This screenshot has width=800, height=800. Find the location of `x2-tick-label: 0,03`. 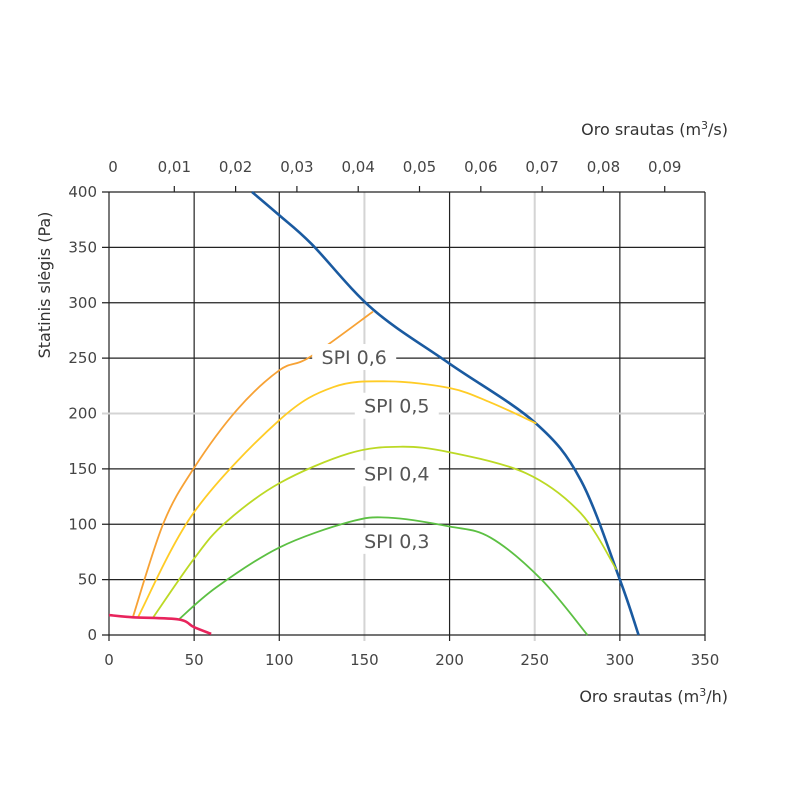

x2-tick-label: 0,03 is located at coordinates (296, 167).